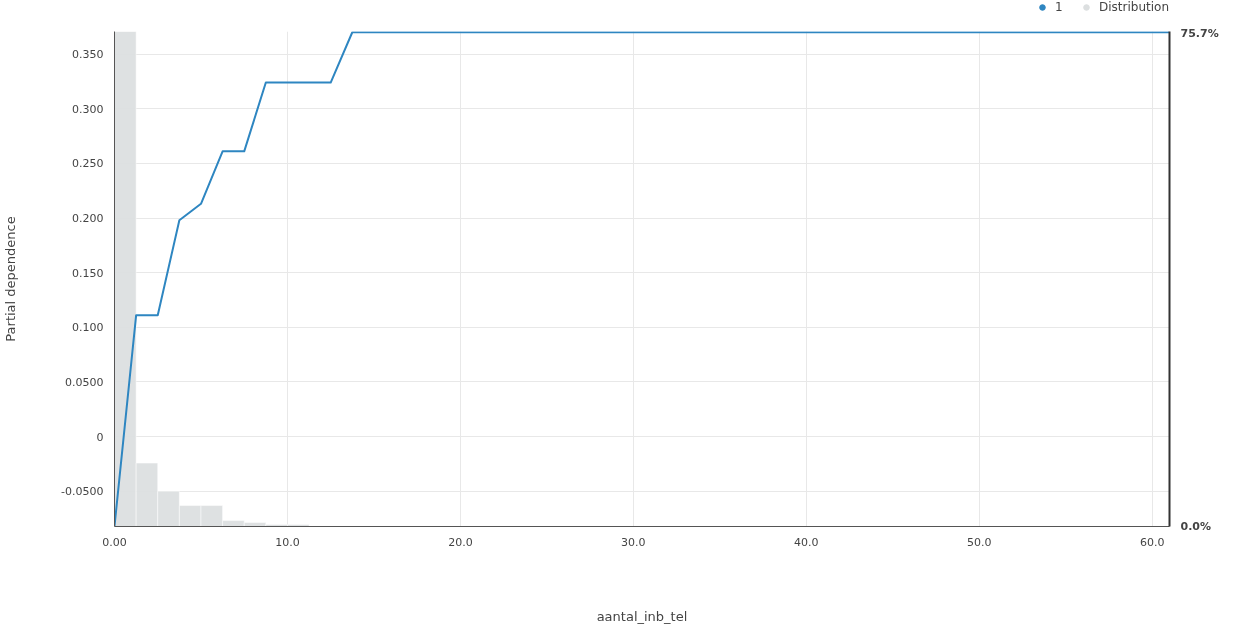 Image resolution: width=1245 pixels, height=638 pixels. Describe the element at coordinates (287, 542) in the screenshot. I see `x-tick-label: 10.0` at that location.